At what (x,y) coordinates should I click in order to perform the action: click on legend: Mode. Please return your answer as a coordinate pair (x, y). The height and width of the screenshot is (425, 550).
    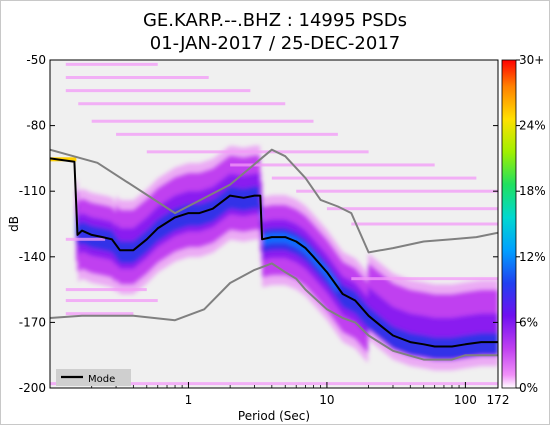
    Looking at the image, I should click on (93, 377).